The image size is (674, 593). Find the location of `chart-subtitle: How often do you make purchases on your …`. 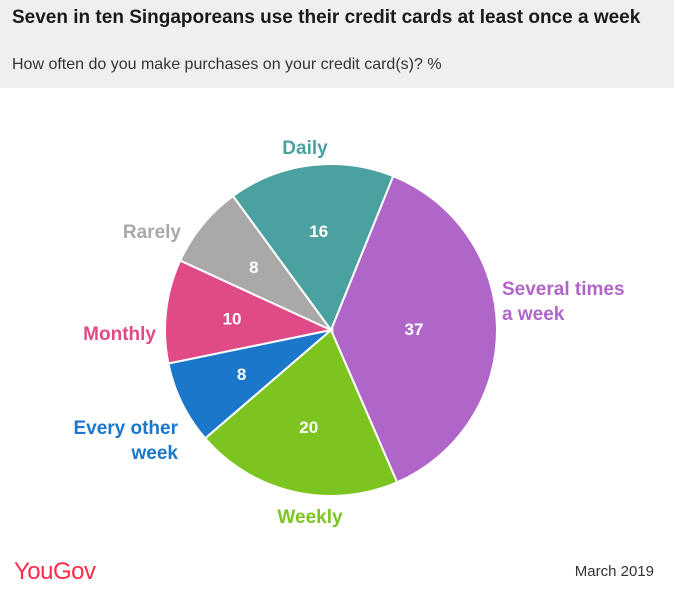

chart-subtitle: How often do you make purchases on your … is located at coordinates (227, 64).